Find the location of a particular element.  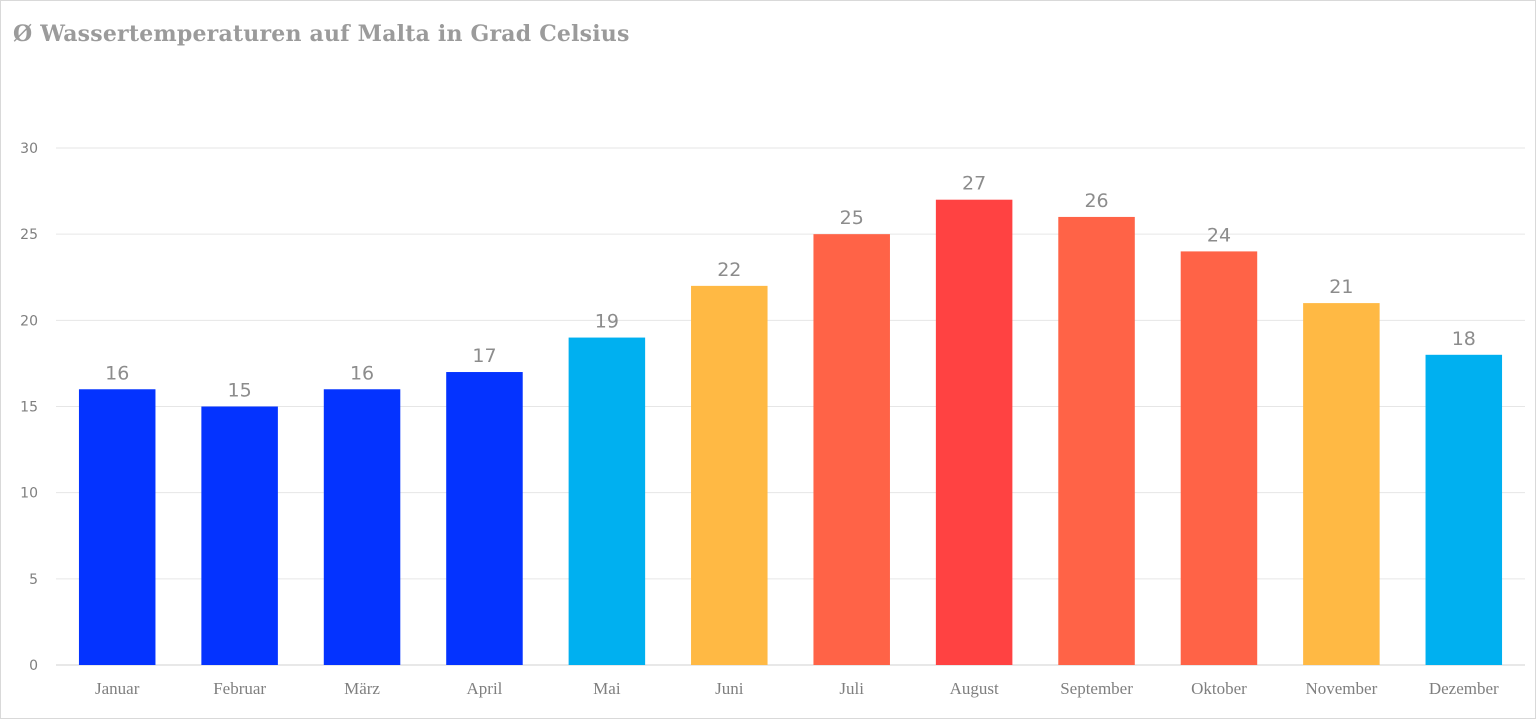

bar-dezember is located at coordinates (1464, 509).